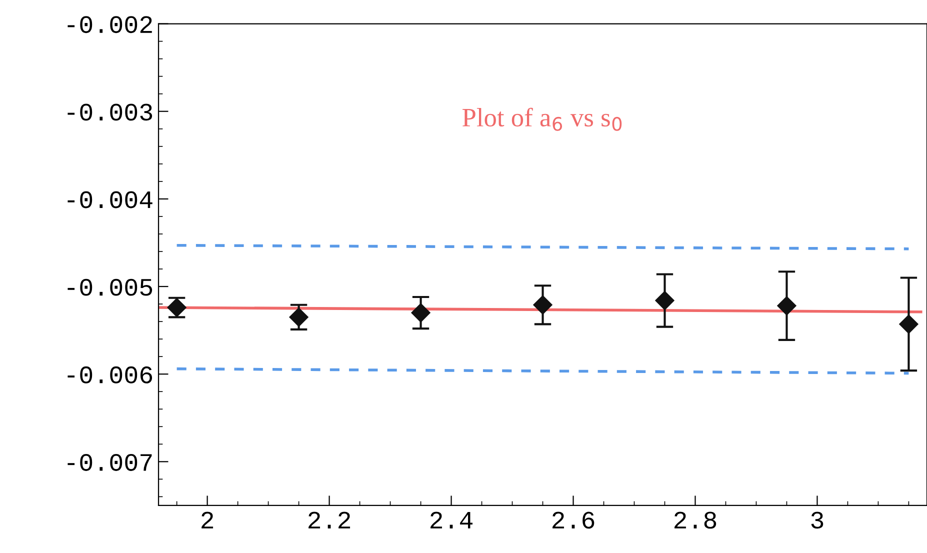  What do you see at coordinates (110, 199) in the screenshot?
I see `y-tick-label: -0.004` at bounding box center [110, 199].